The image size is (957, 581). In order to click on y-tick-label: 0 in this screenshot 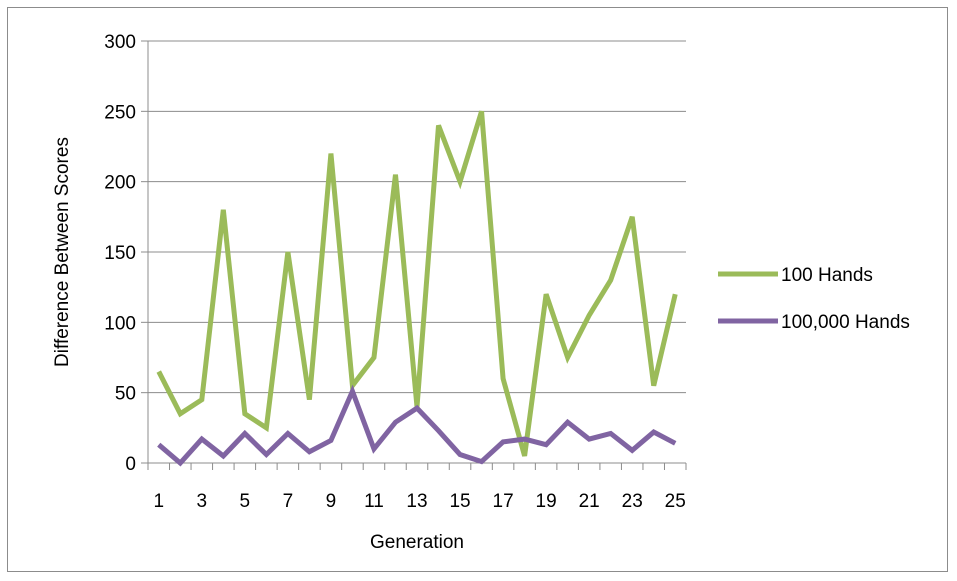, I will do `click(130, 464)`.